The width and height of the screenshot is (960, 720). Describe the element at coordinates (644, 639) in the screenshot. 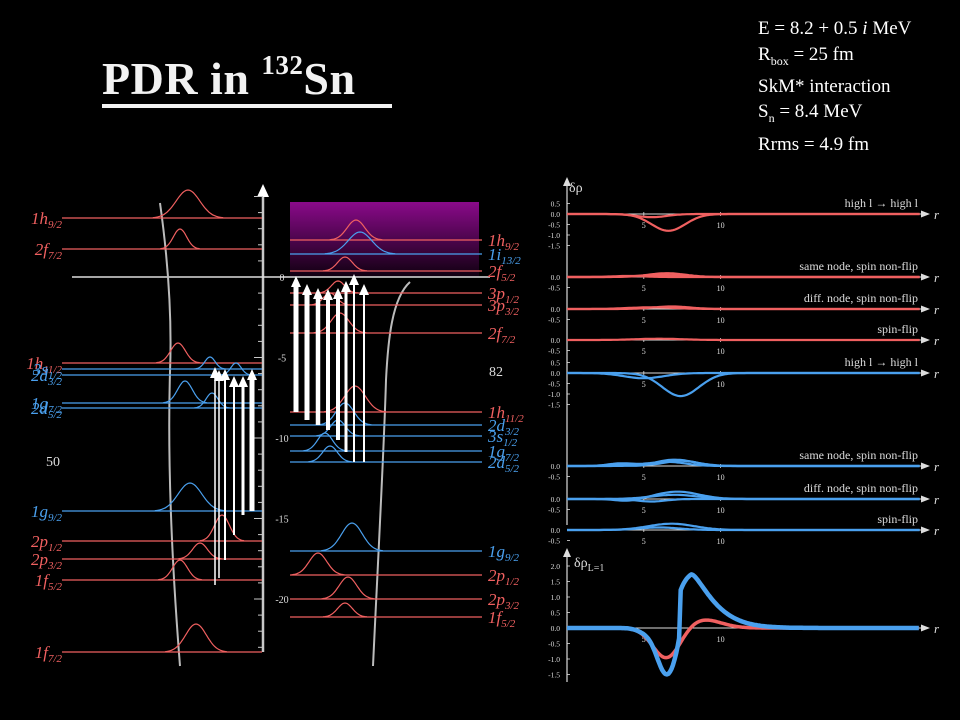

I see `l1-x-tick-label: 5` at that location.